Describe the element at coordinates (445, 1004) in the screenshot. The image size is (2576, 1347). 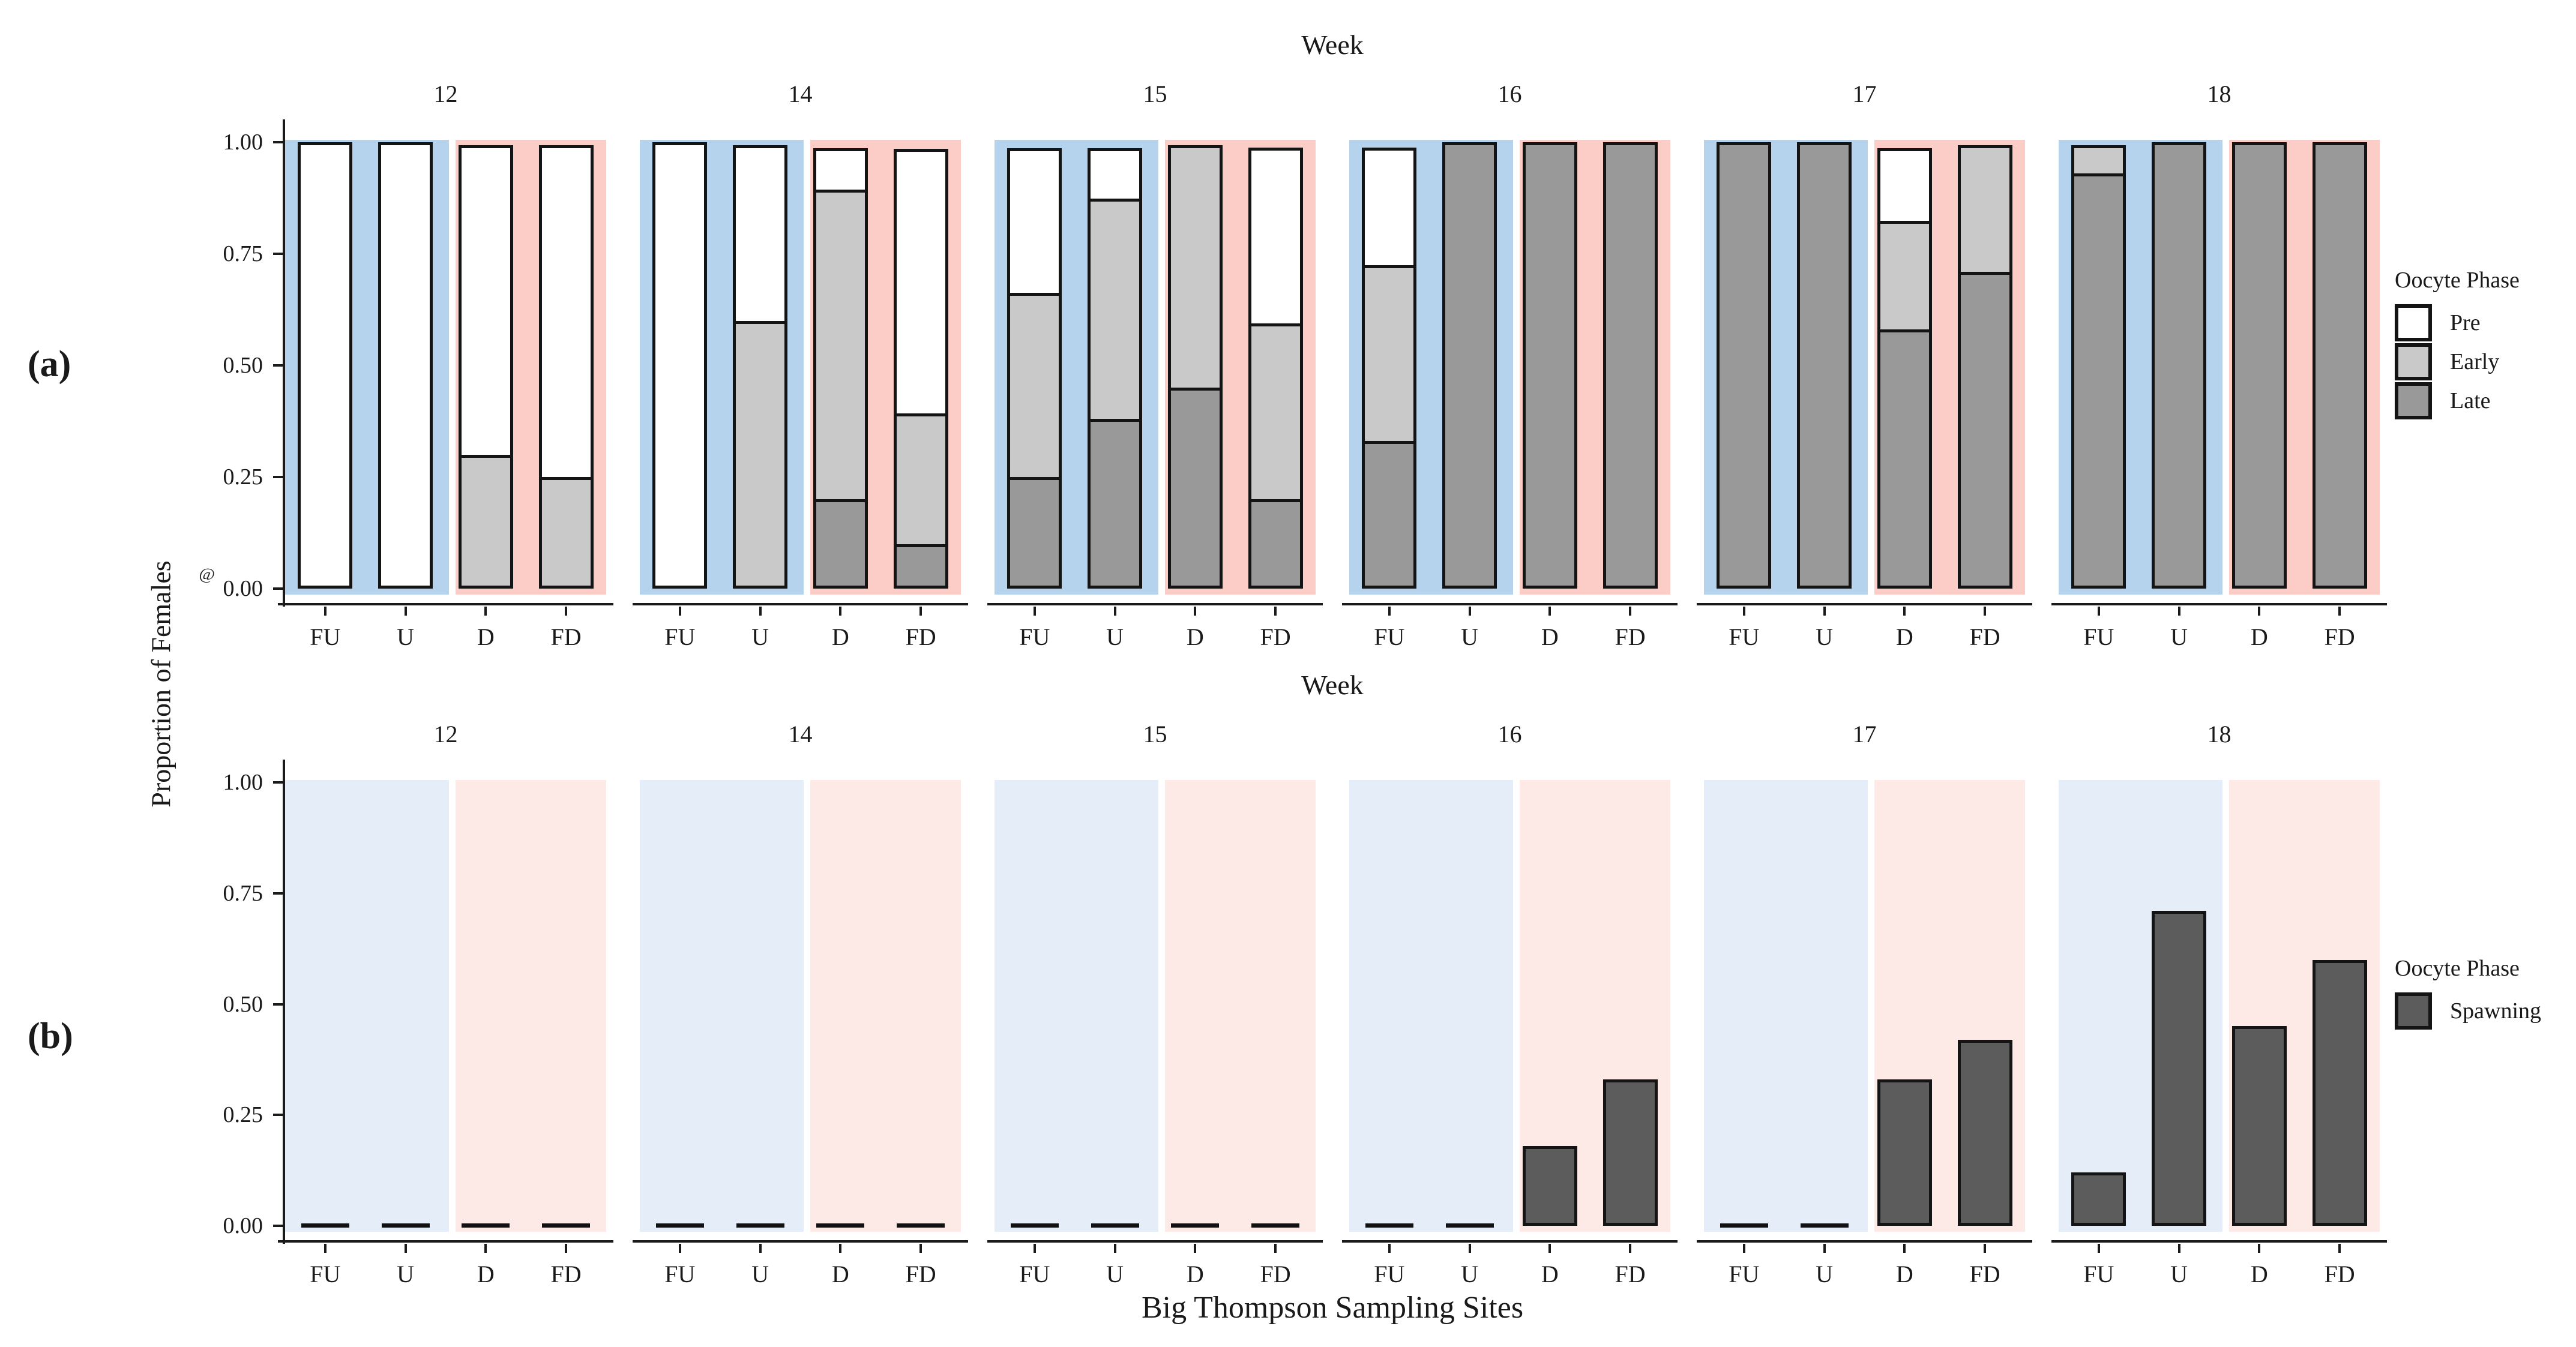
I see `facet-week-12: 12 FU U D FD` at that location.